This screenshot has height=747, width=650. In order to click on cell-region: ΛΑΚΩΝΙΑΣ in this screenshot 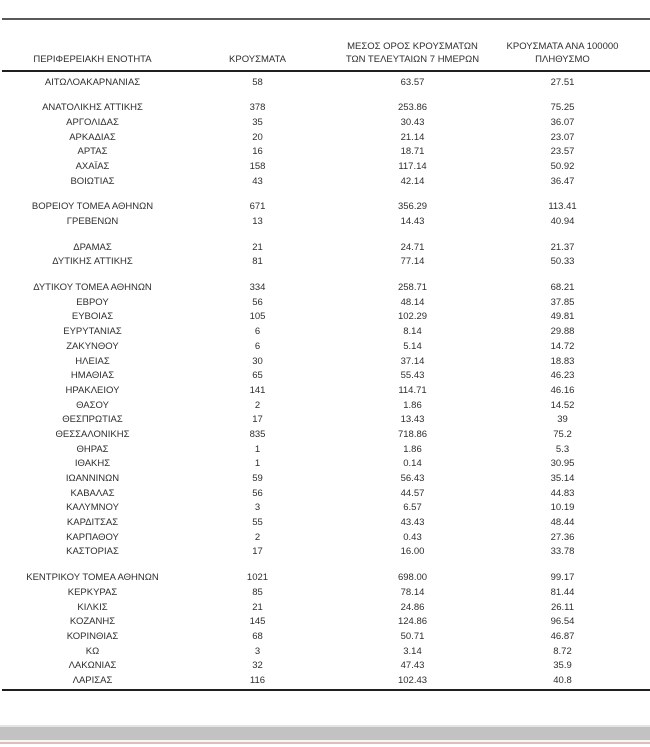, I will do `click(92, 666)`.